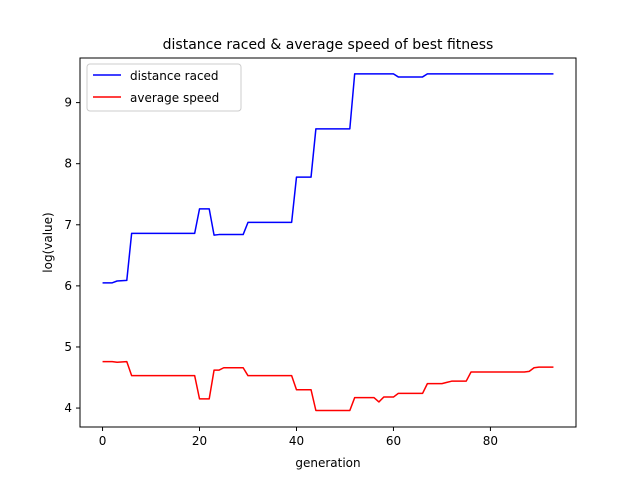  I want to click on y-tick-label: 4, so click(68, 408).